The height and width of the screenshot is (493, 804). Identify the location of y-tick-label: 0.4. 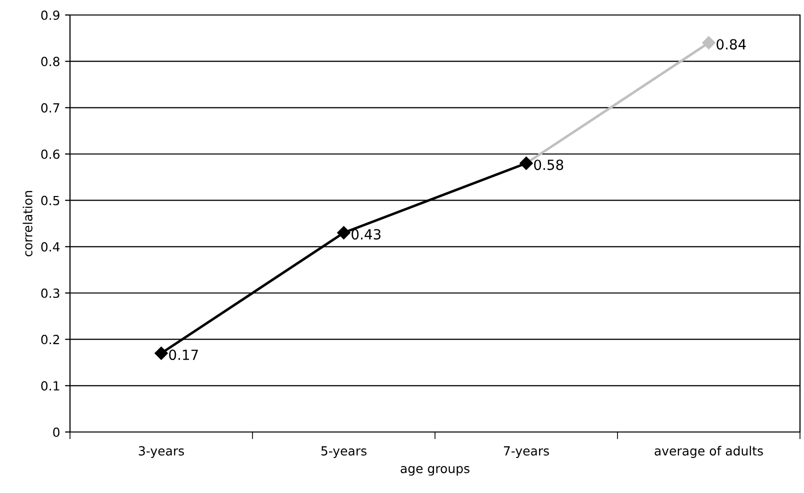
(50, 247).